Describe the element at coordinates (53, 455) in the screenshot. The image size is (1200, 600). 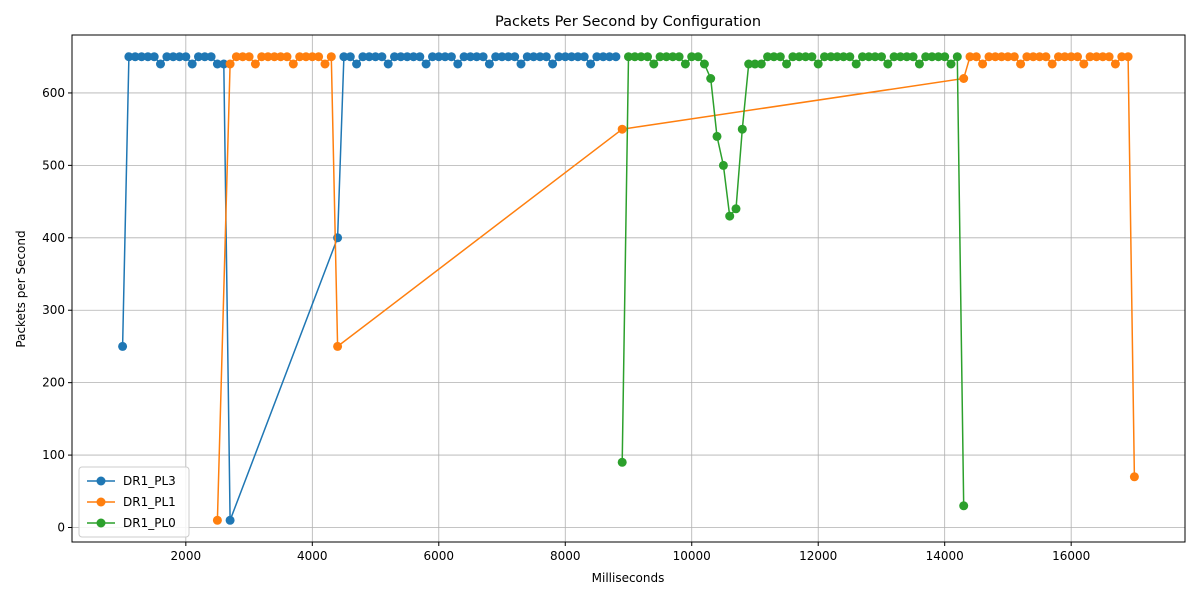
I see `y-tick-label: 100` at that location.